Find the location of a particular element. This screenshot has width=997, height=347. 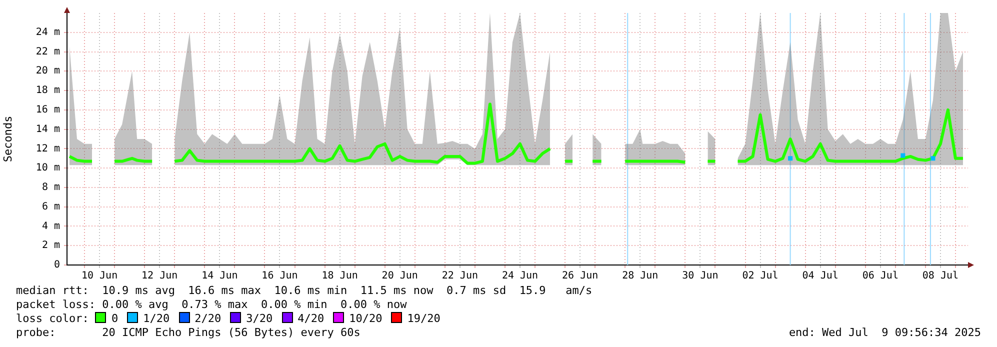

x-tick-label: 06 Jul is located at coordinates (880, 276).